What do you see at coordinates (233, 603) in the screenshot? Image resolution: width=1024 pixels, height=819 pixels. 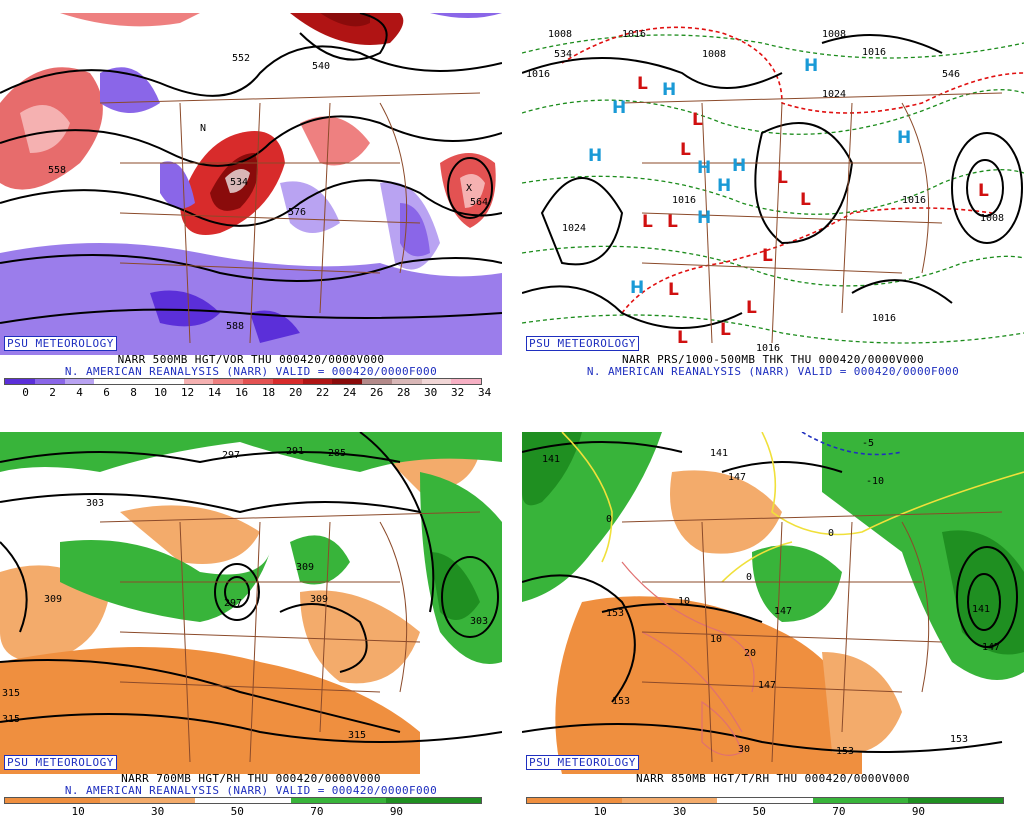 I see `contour-label: 297` at bounding box center [233, 603].